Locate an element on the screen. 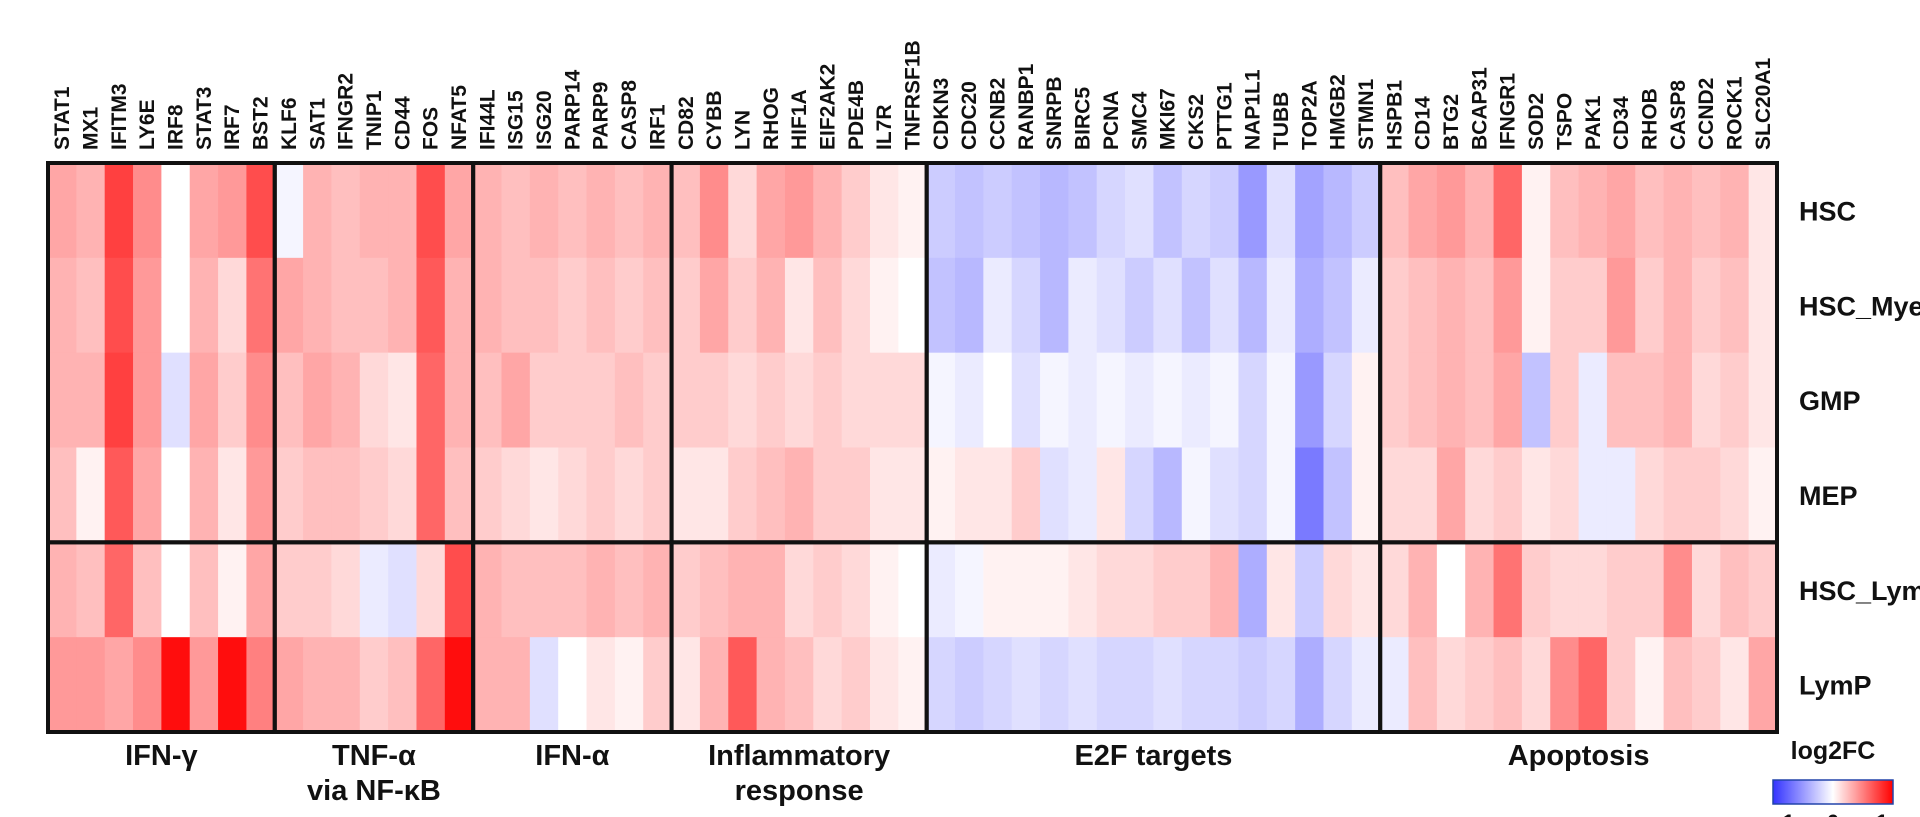  gene-label: CD34 is located at coordinates (1621, 123).